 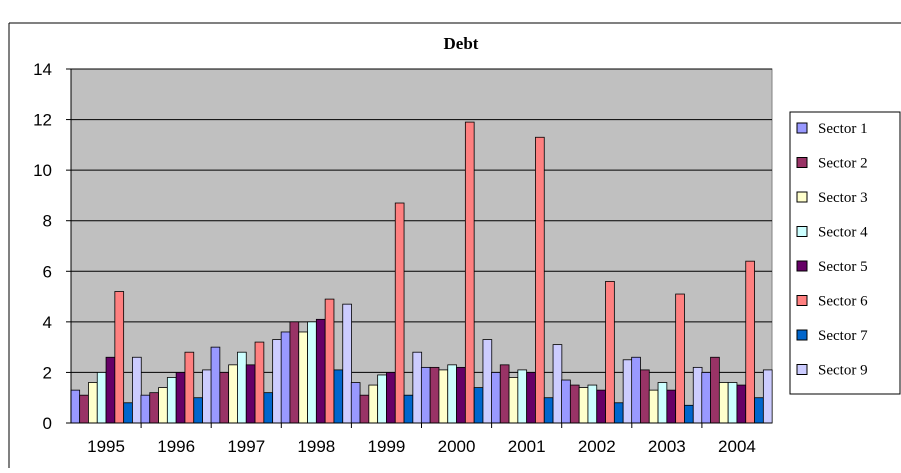 I want to click on legend-label: Sector 6, so click(x=843, y=302).